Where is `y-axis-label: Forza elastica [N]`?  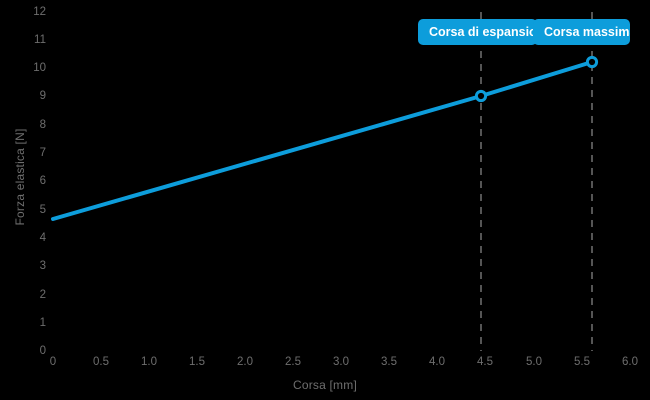 y-axis-label: Forza elastica [N] is located at coordinates (20, 177).